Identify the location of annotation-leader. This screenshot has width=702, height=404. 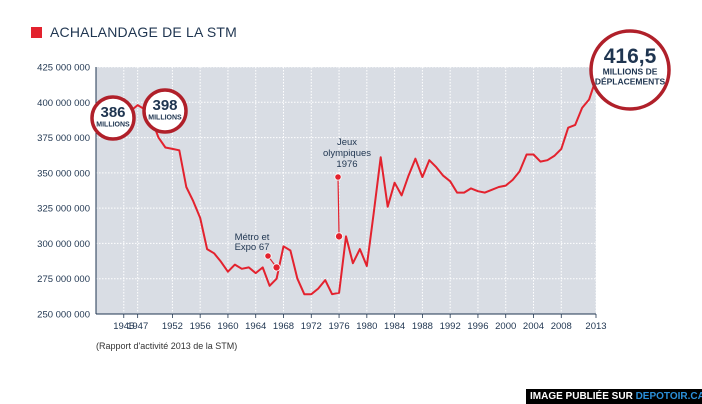
(338, 206).